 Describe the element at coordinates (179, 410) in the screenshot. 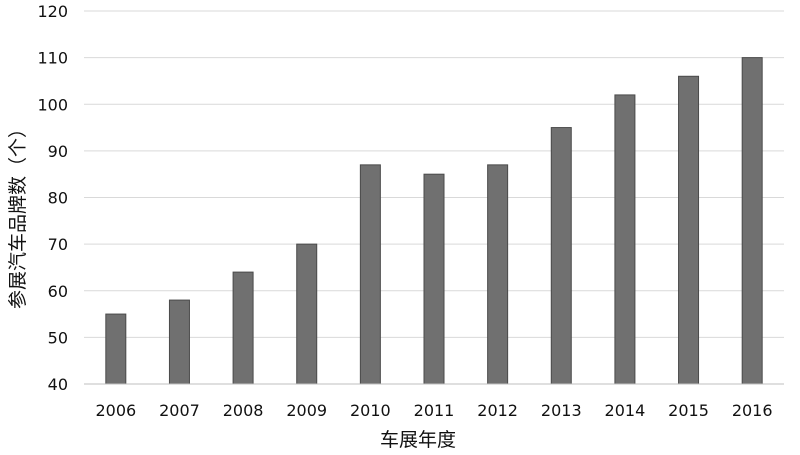

I see `x-tick-label: 2007` at that location.